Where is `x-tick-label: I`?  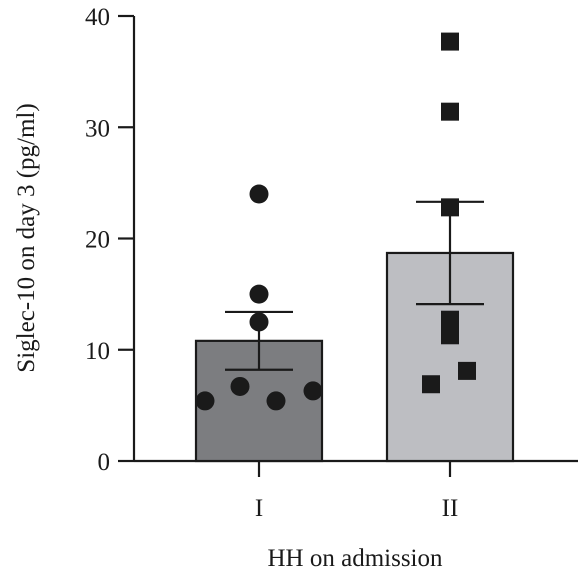
x-tick-label: I is located at coordinates (259, 508).